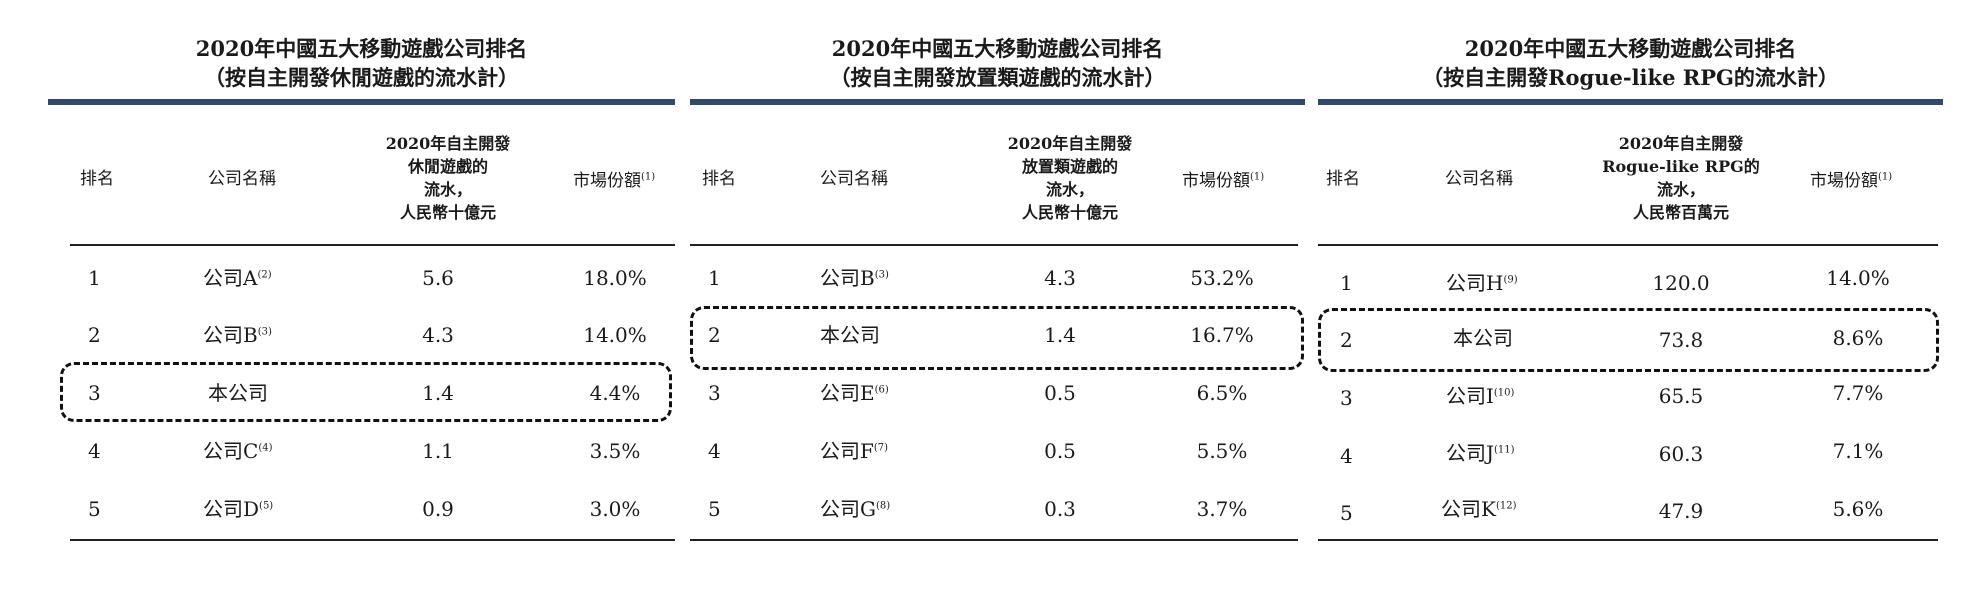  Describe the element at coordinates (881, 275) in the screenshot. I see `footnote-marker: (3)` at that location.